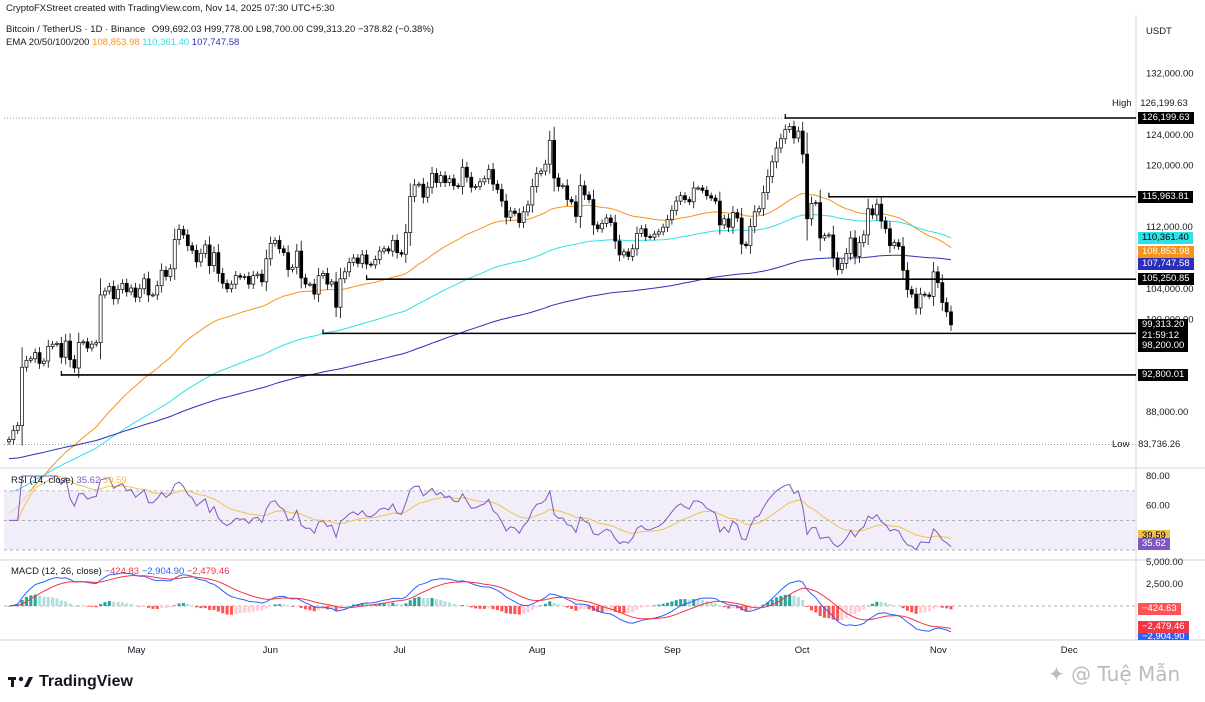  I want to click on price-axis-tick: 104,000.00, so click(1170, 289).